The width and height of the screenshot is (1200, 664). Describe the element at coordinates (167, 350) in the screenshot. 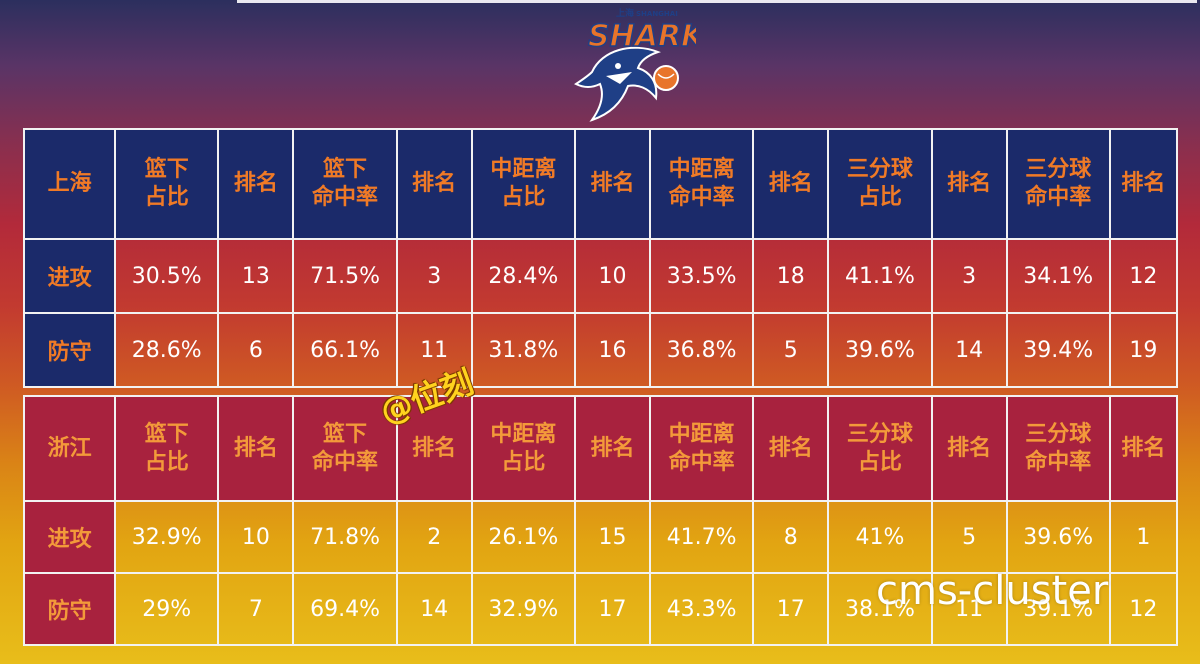

I see `stat-cell: 28.6%` at that location.